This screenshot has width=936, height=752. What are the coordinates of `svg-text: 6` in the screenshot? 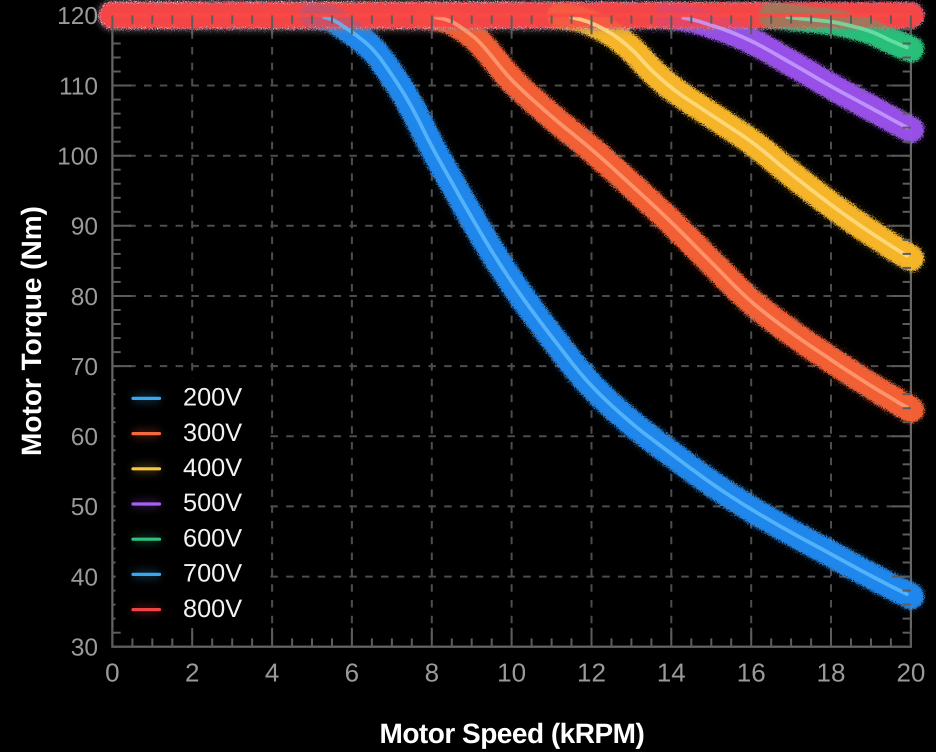 It's located at (352, 673).